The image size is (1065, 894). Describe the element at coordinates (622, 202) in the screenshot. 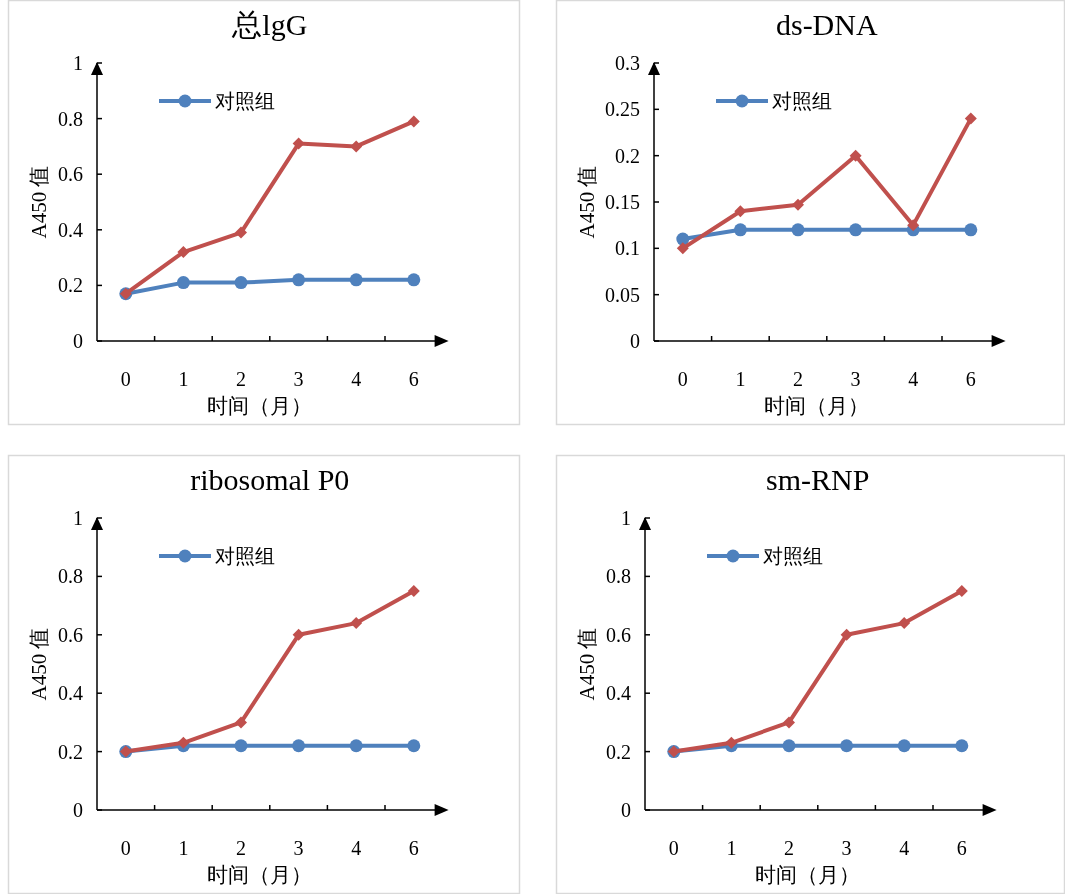

I see `y-tick-label: 0.15` at that location.